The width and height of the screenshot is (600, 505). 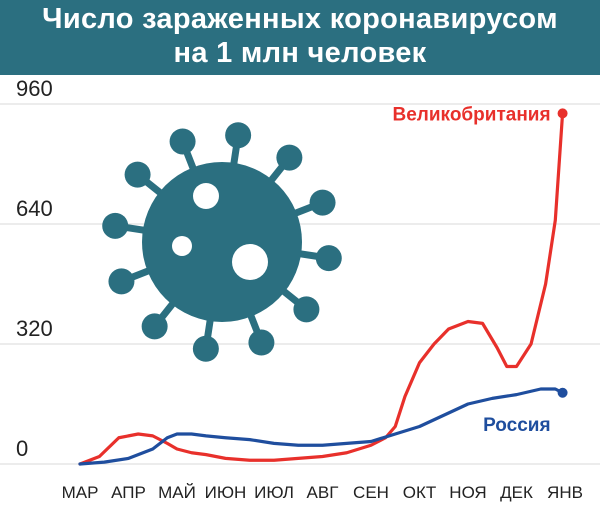 What do you see at coordinates (34, 328) in the screenshot?
I see `y-tick-label: 320` at bounding box center [34, 328].